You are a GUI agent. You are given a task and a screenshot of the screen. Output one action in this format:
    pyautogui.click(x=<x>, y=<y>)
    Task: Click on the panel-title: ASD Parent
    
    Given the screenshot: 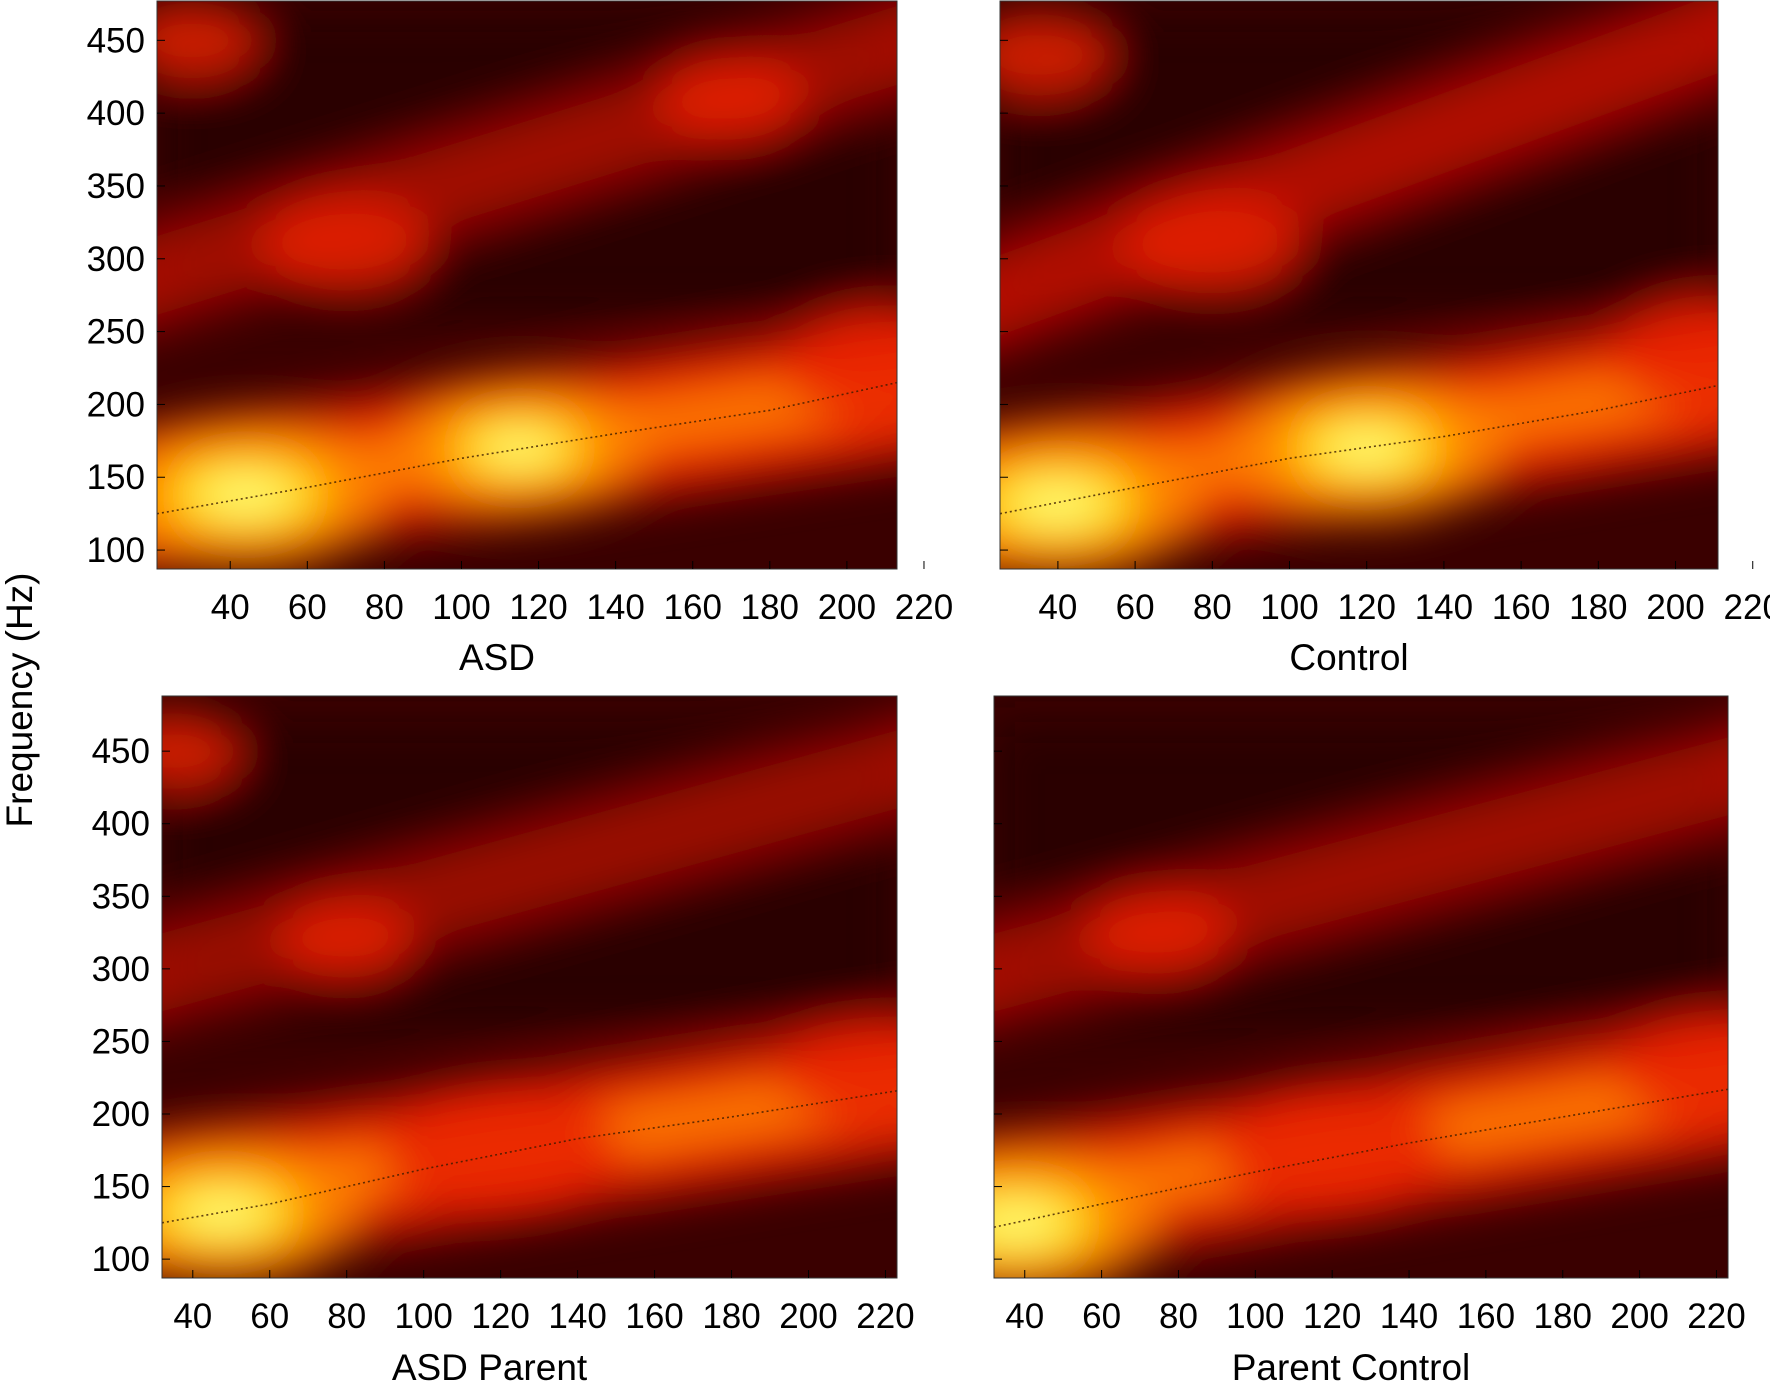 What is the action you would take?
    pyautogui.click(x=490, y=1367)
    